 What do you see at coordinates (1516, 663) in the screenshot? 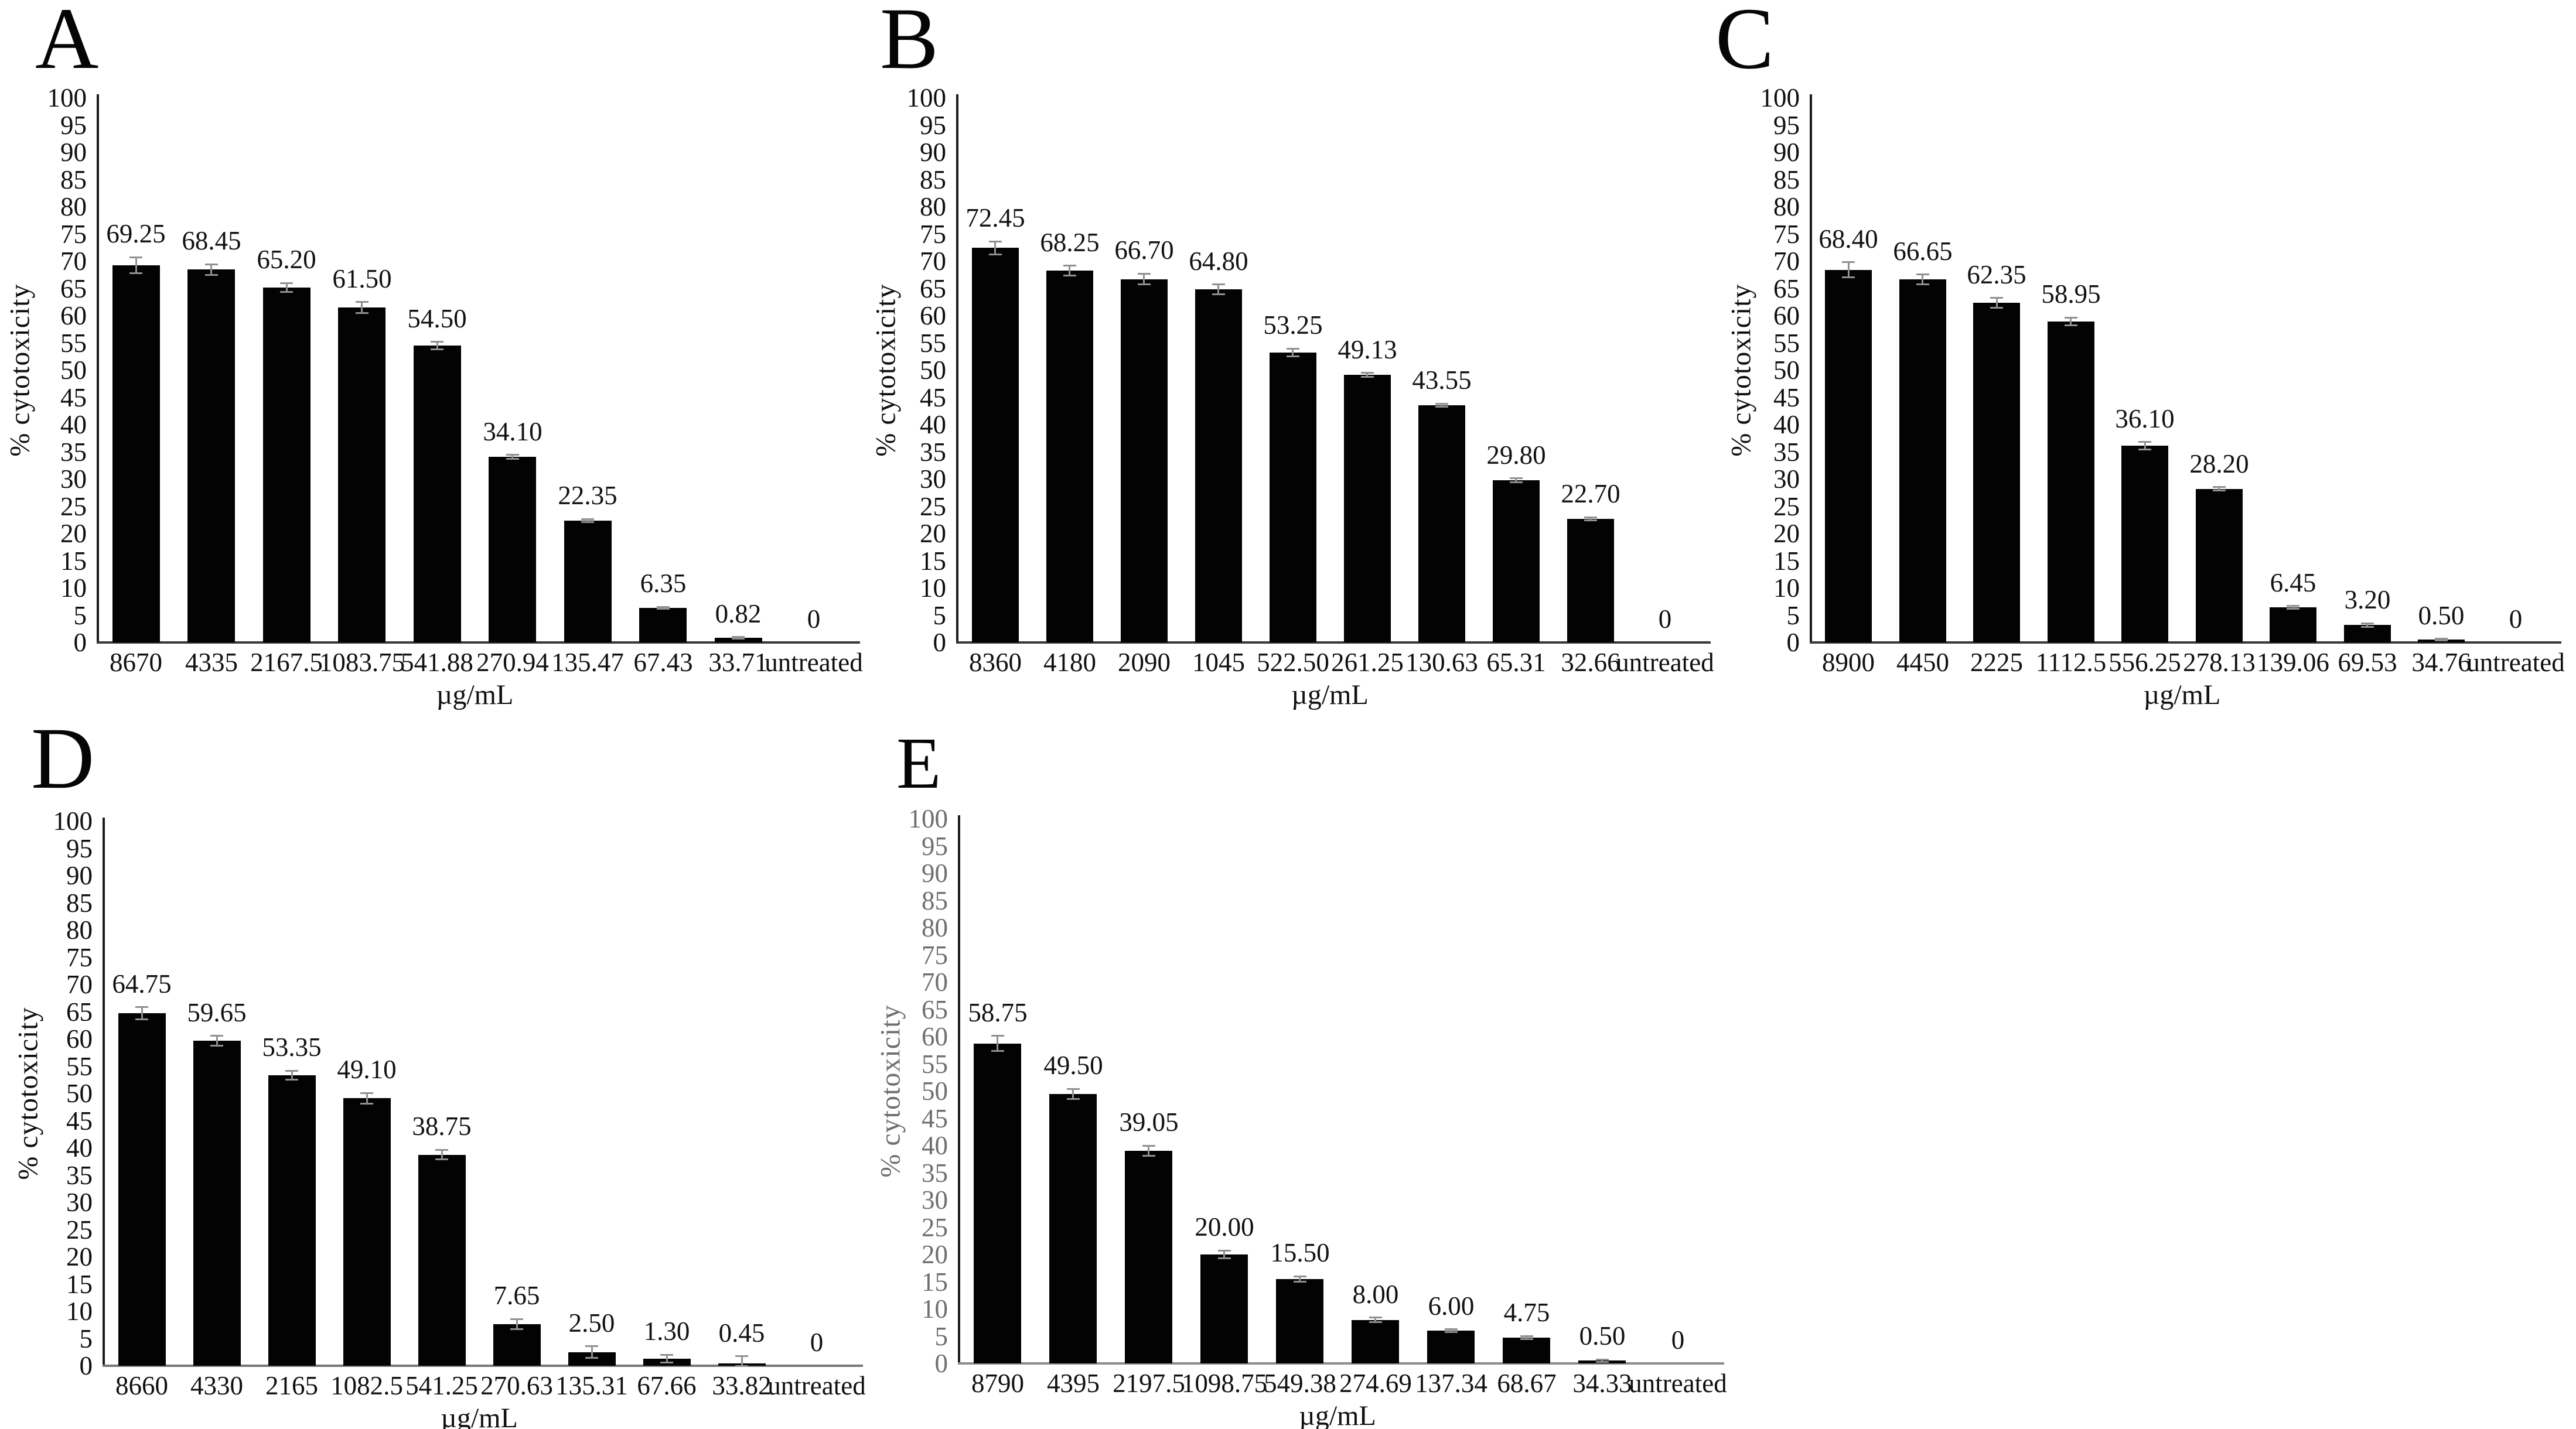
I see `x-tick-label: 65.31` at bounding box center [1516, 663].